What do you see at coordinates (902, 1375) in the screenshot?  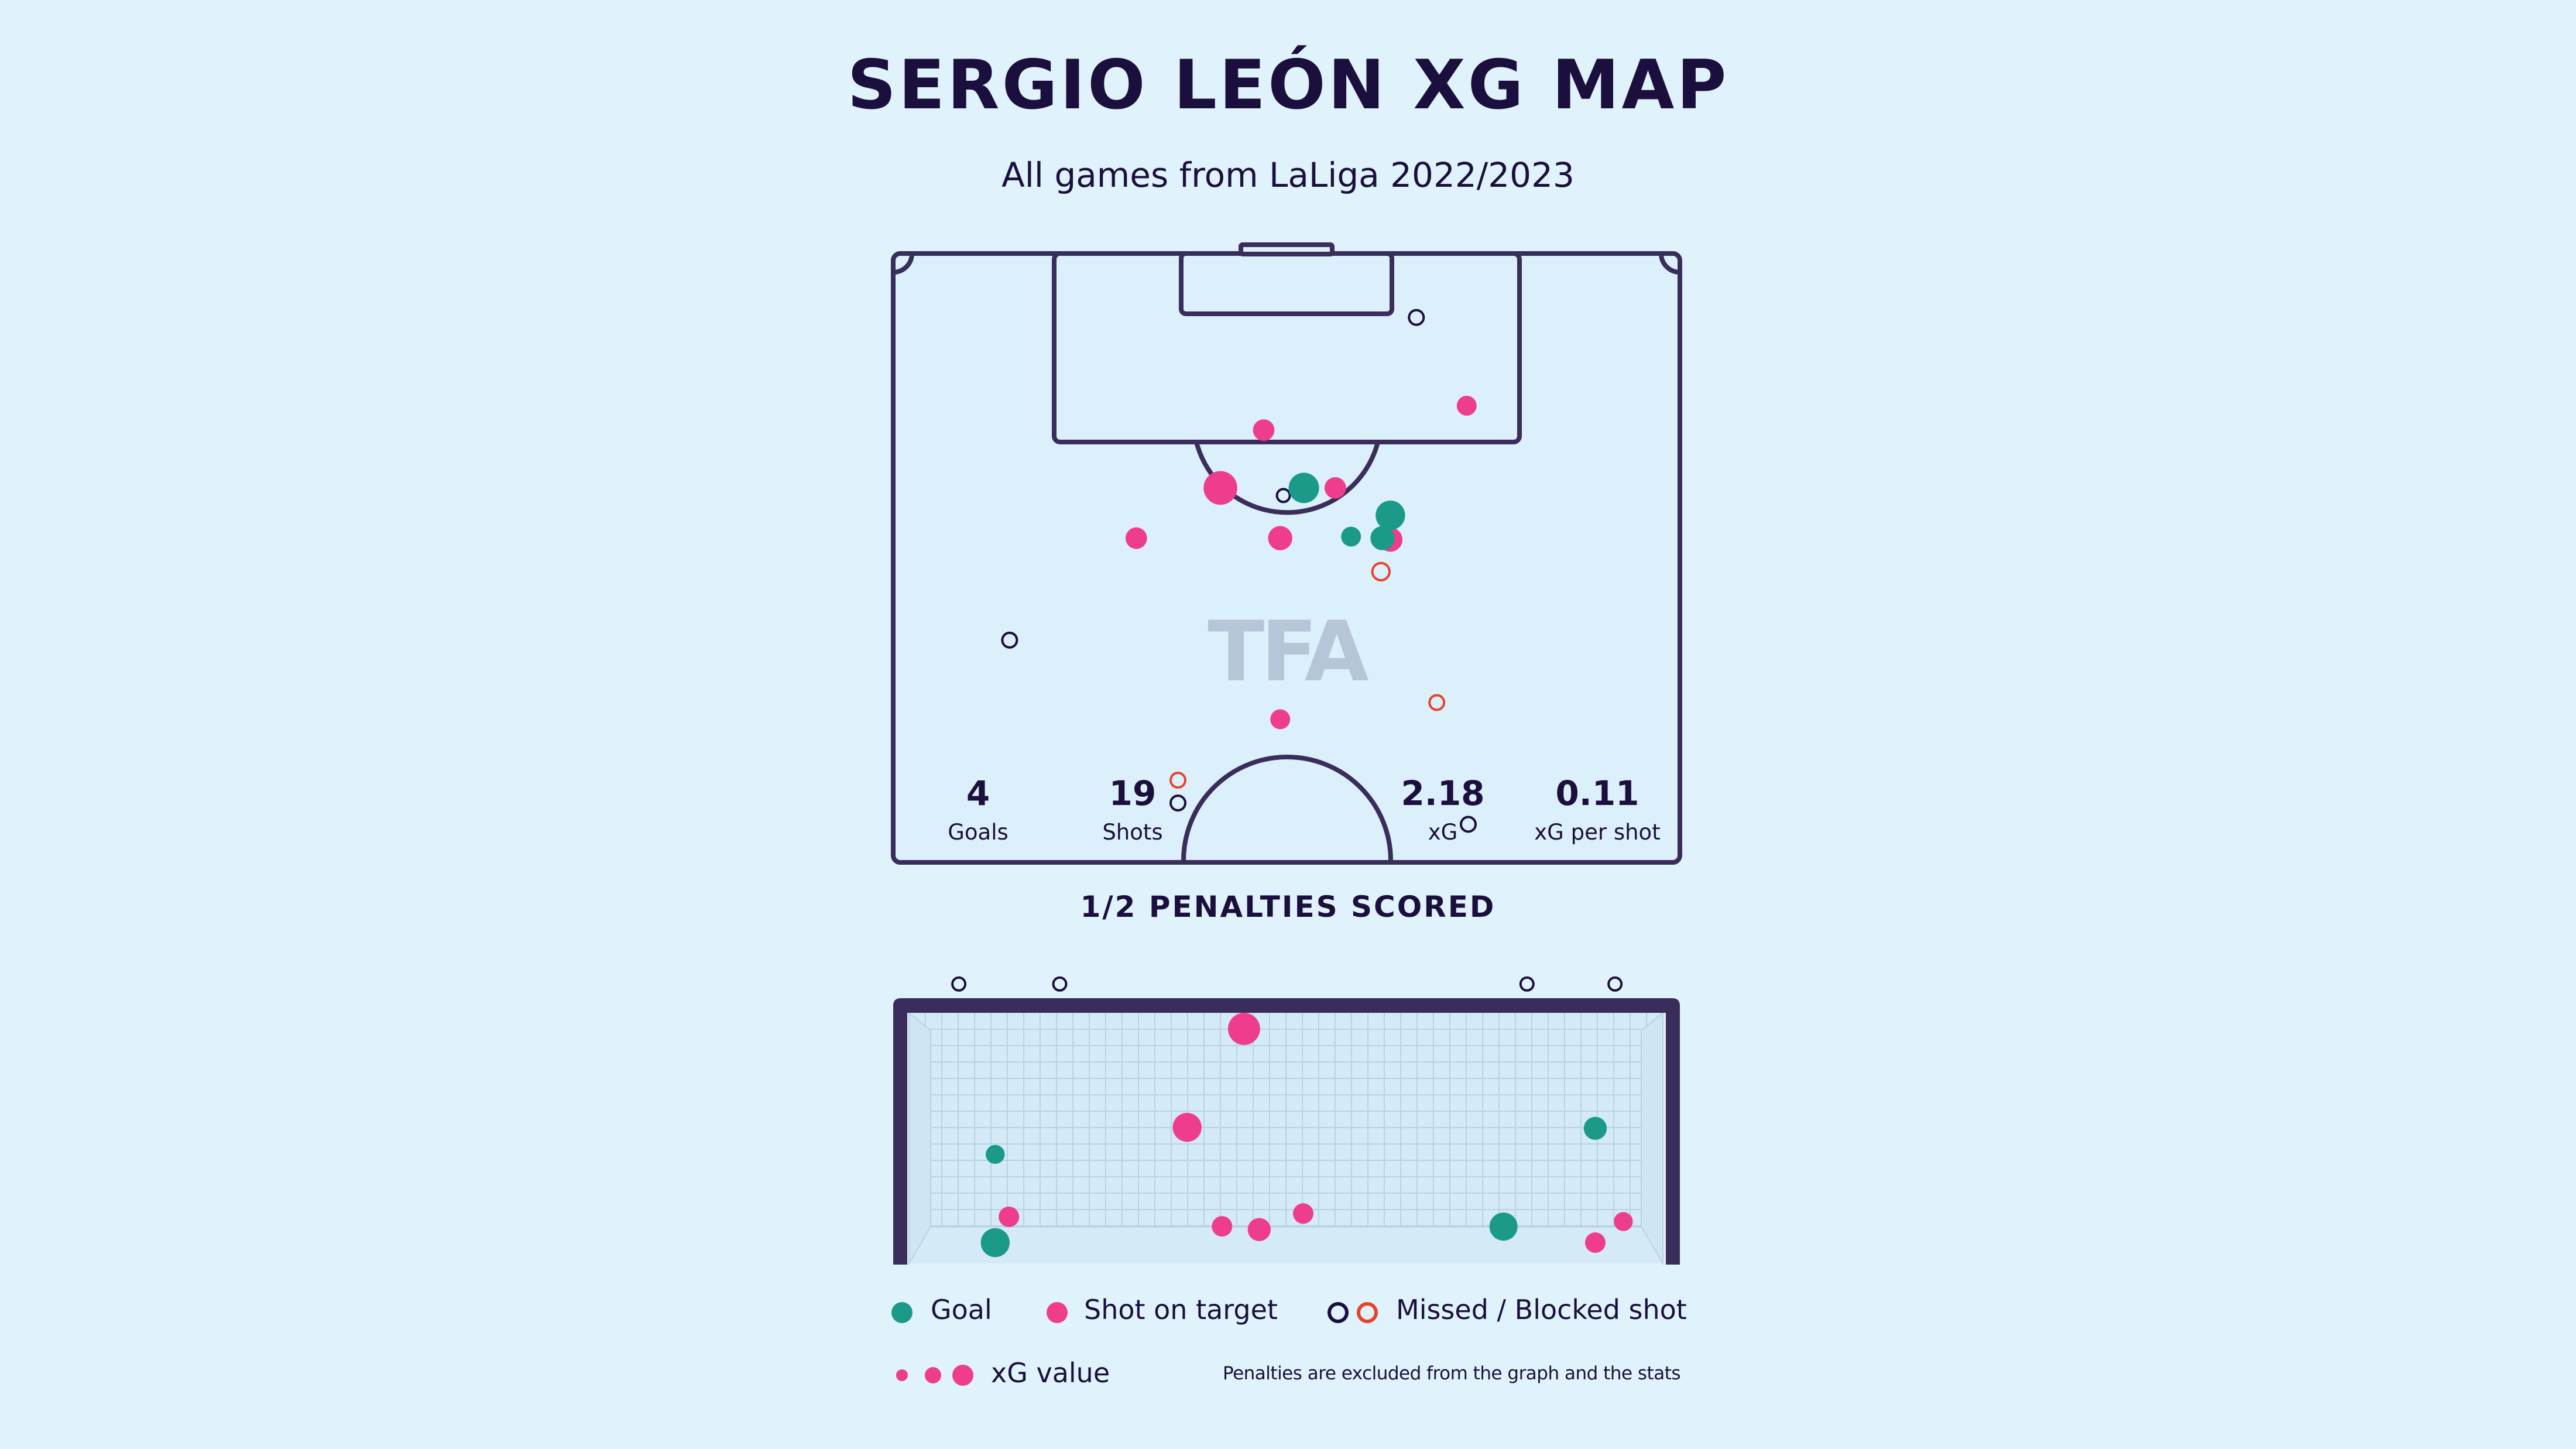 I see `legend-xg-small` at bounding box center [902, 1375].